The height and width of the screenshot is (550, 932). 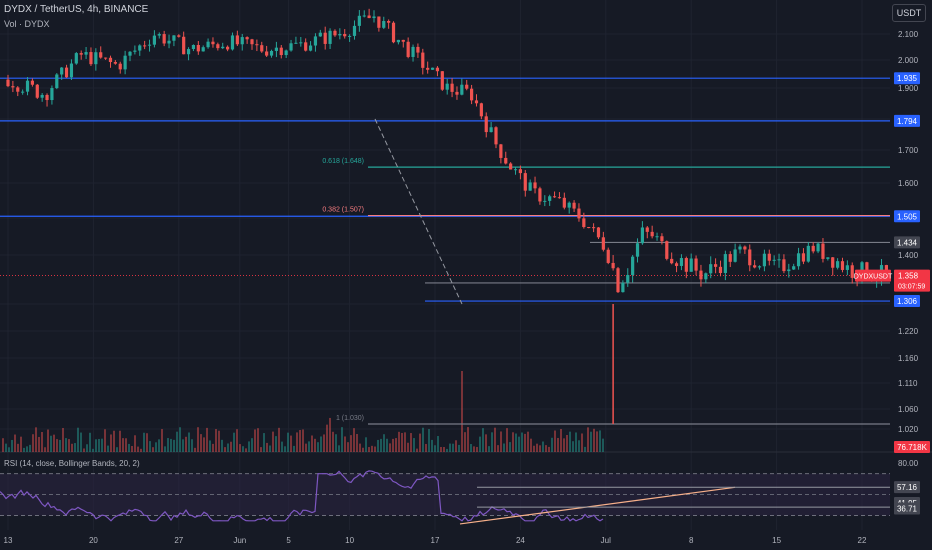 I want to click on y-tick-label: 2.000, so click(x=908, y=60).